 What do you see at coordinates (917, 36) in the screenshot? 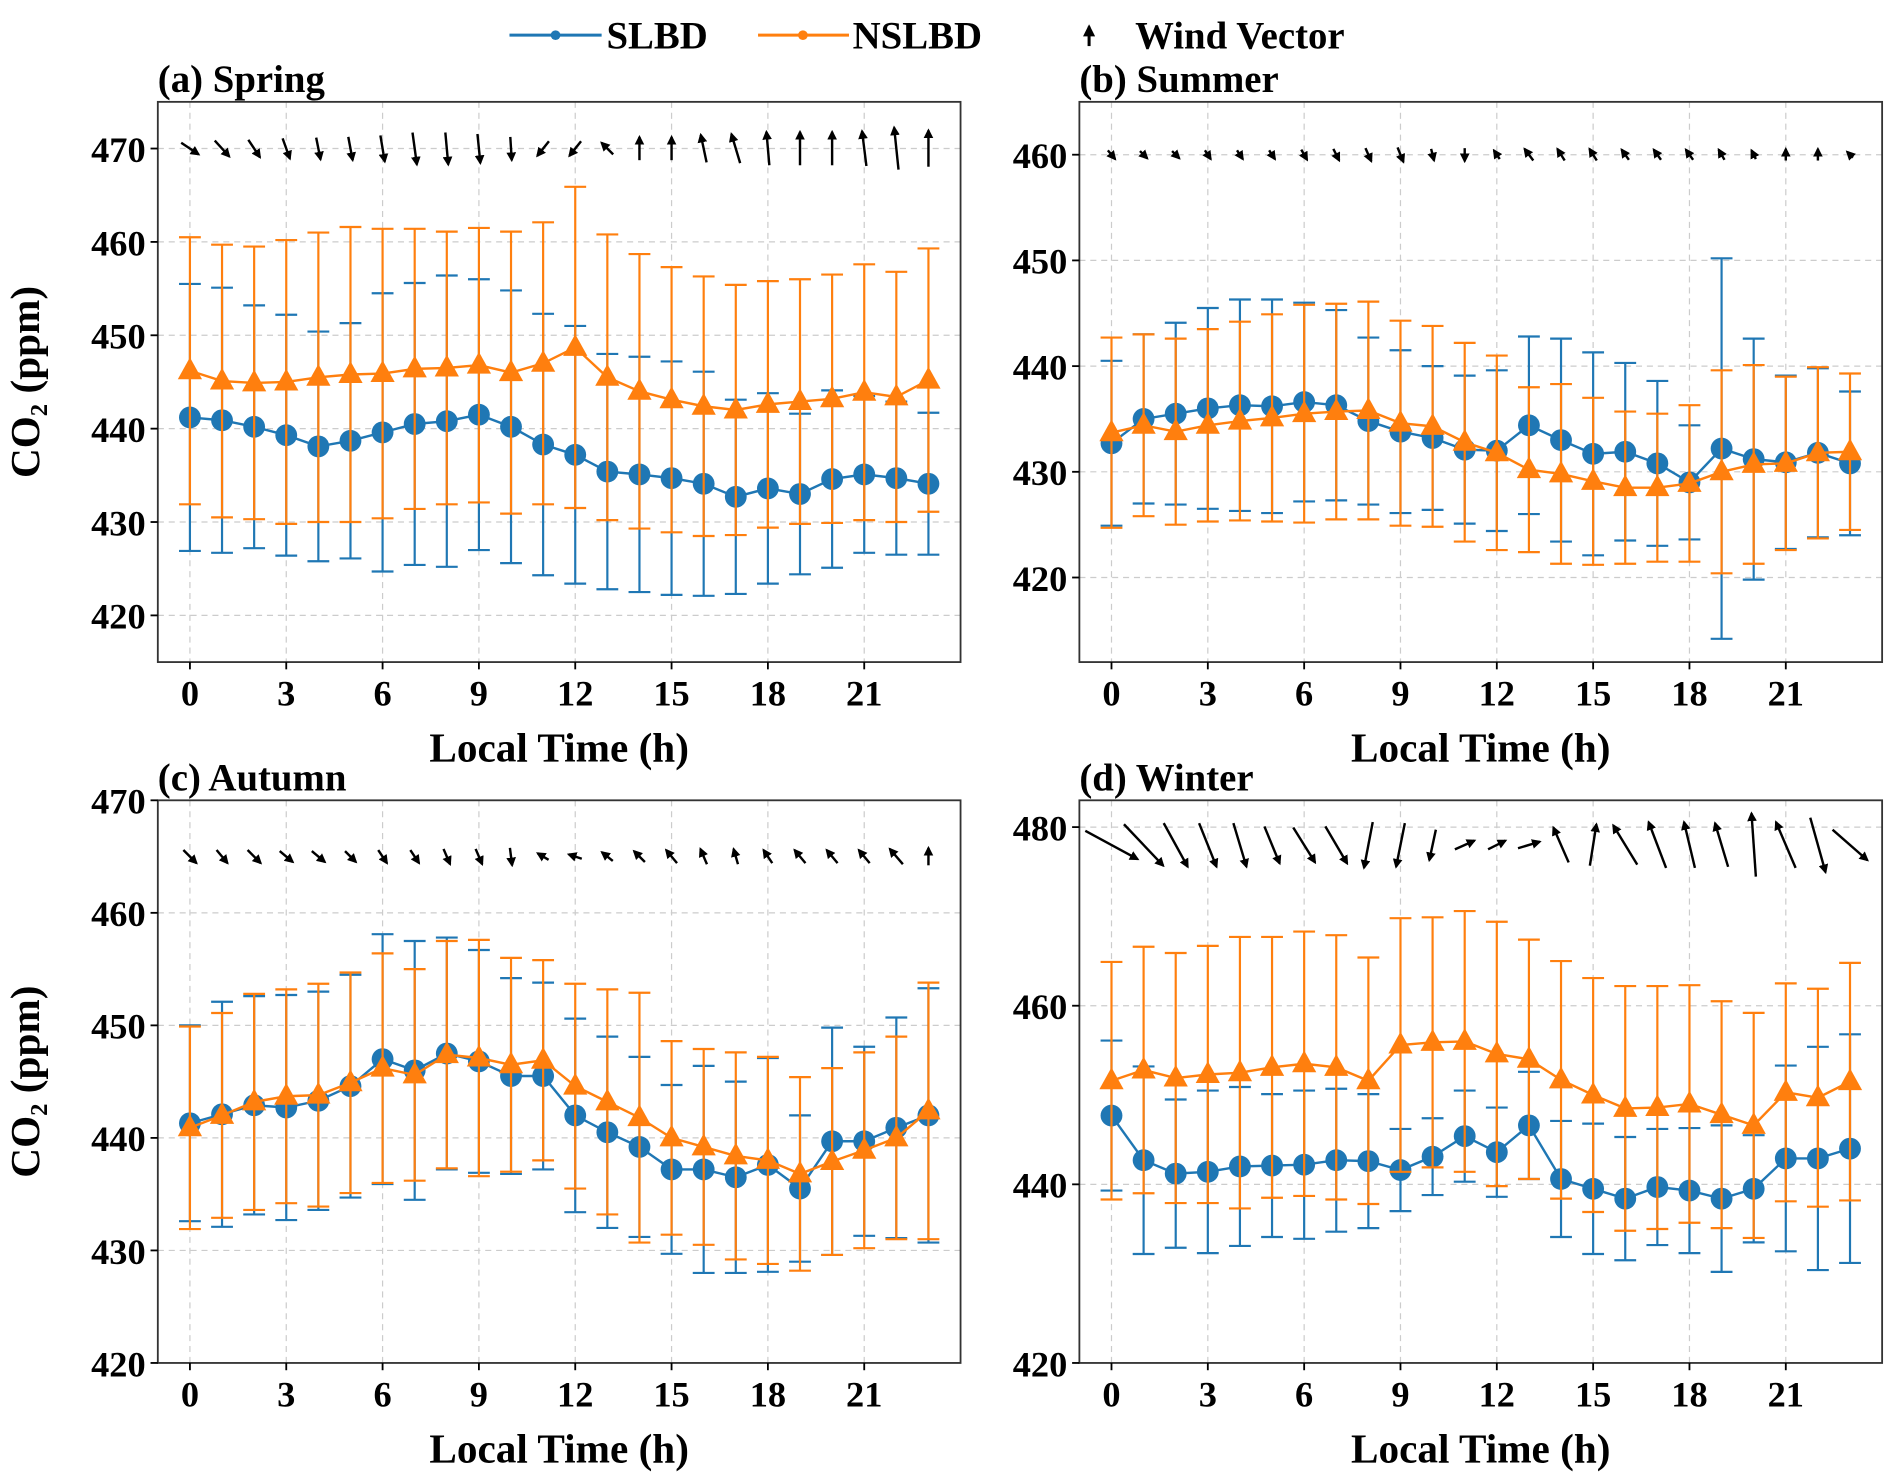
I see `legend-nslbd-label: NSLBD` at bounding box center [917, 36].